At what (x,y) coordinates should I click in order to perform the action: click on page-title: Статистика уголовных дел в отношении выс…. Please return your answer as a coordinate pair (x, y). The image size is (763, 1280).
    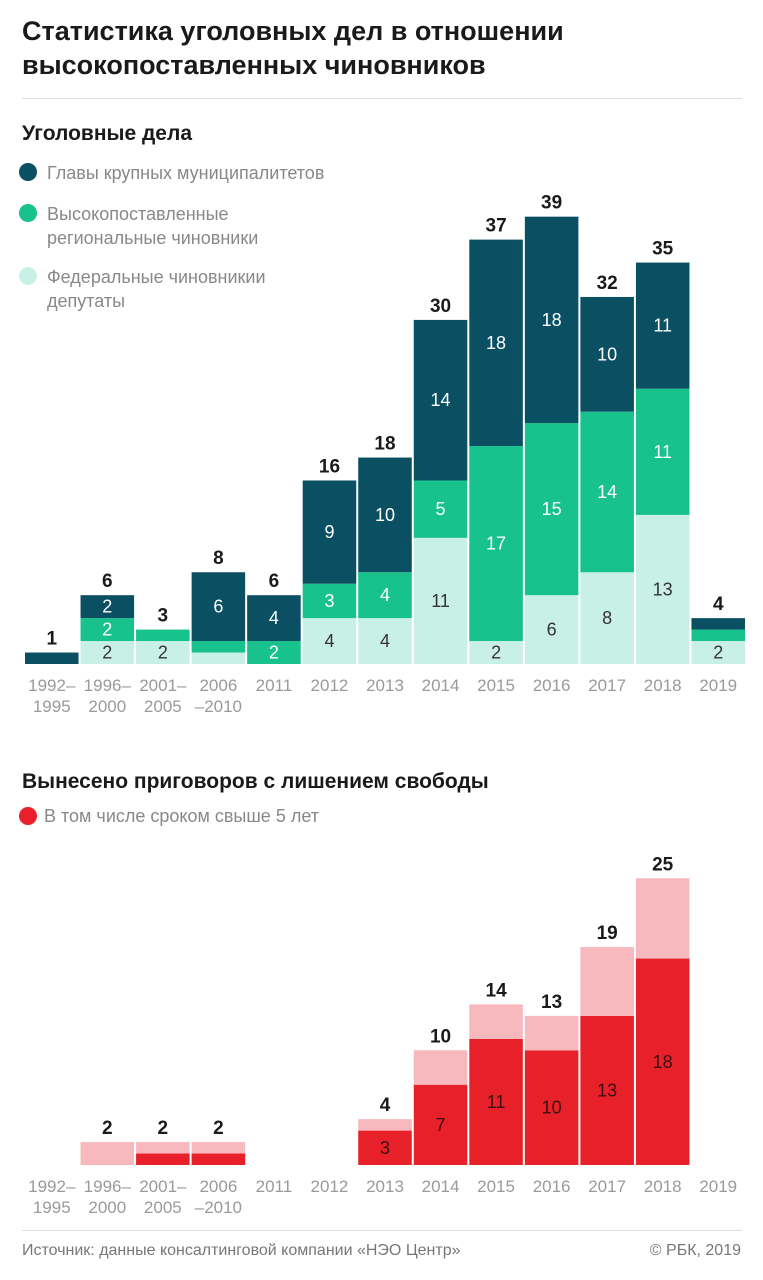
    Looking at the image, I should click on (293, 48).